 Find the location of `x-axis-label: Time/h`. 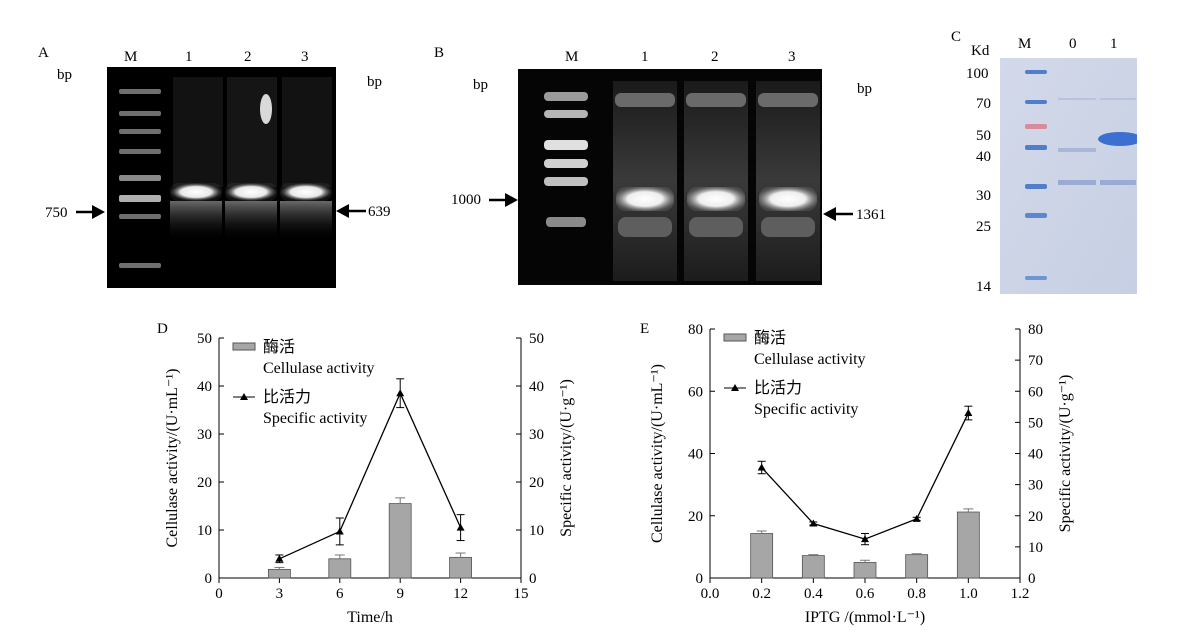

x-axis-label: Time/h is located at coordinates (370, 617).